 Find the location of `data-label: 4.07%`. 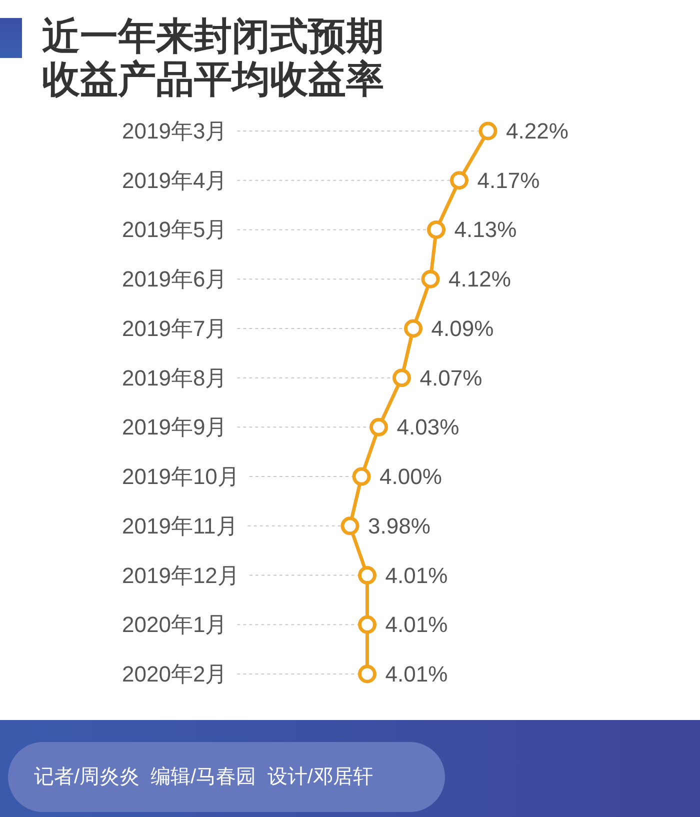

data-label: 4.07% is located at coordinates (451, 377).